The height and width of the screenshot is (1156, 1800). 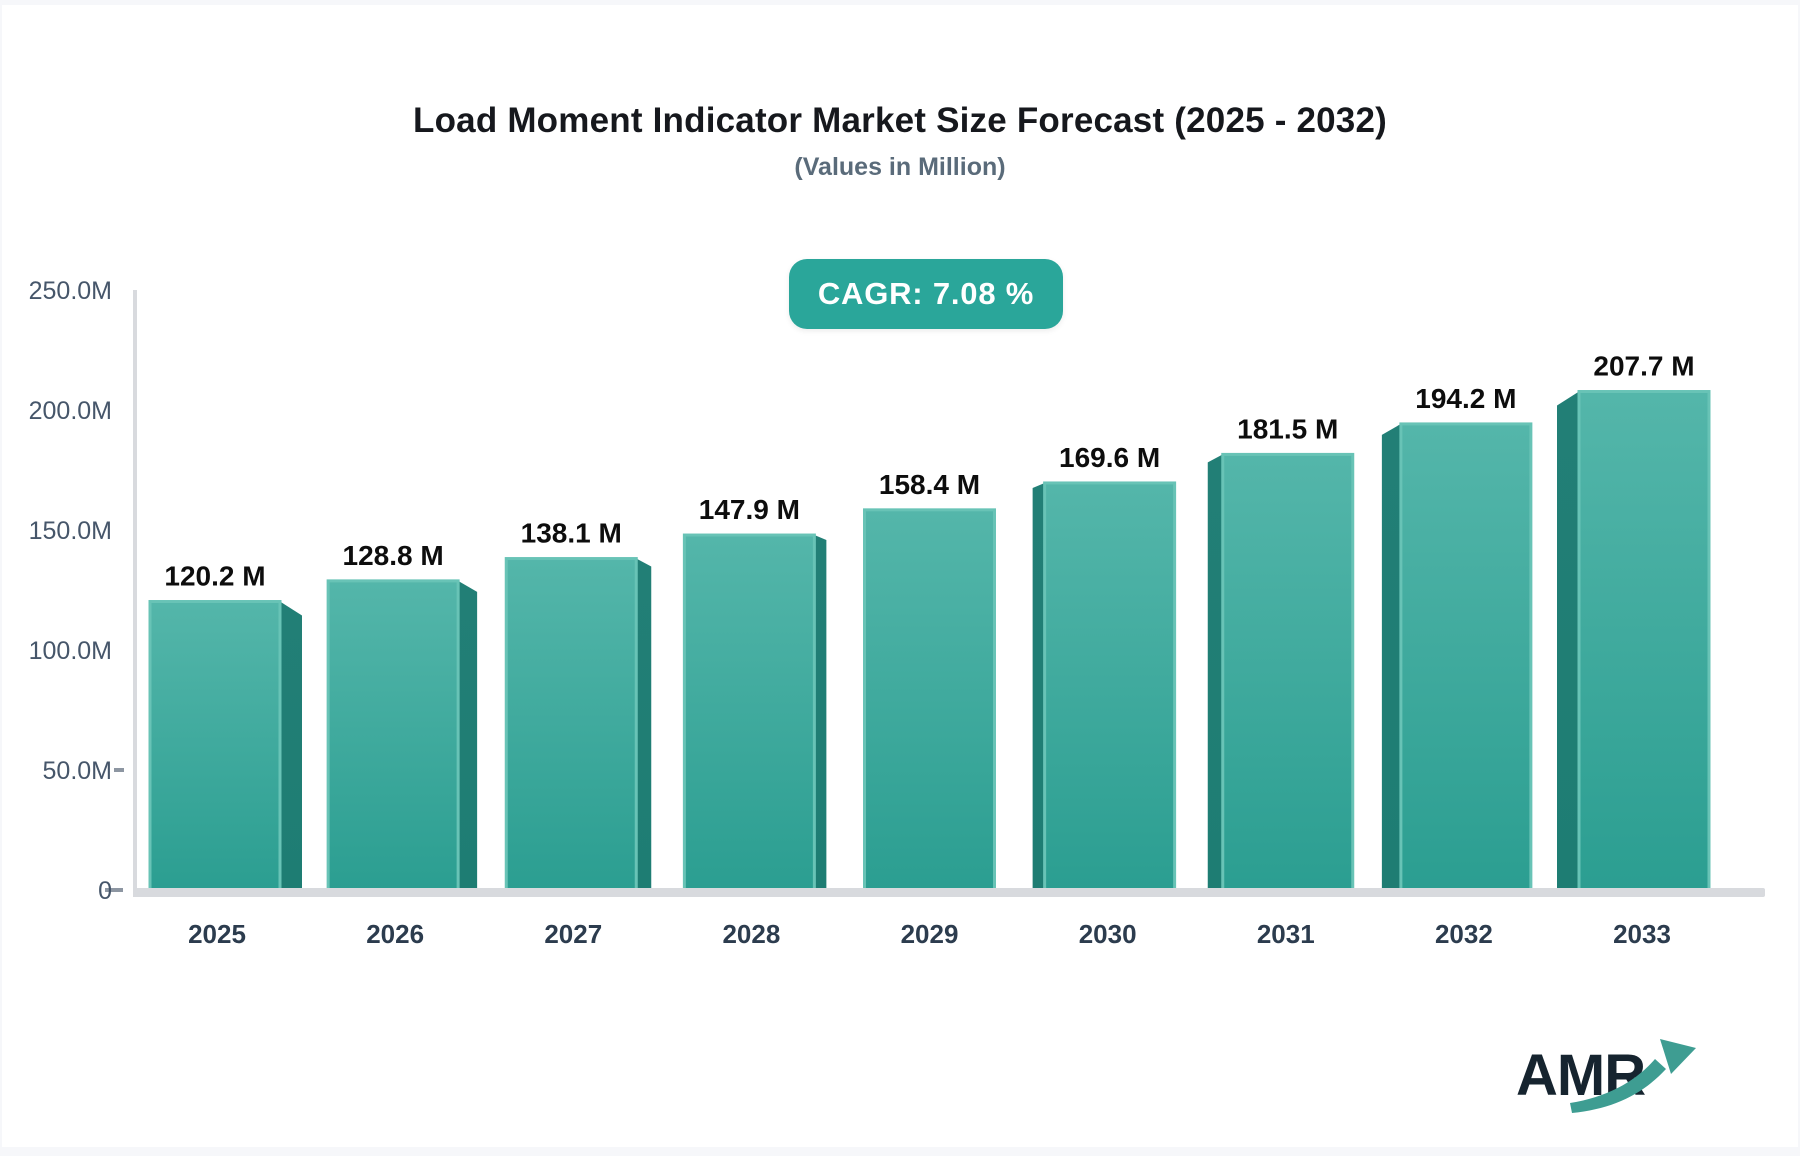 What do you see at coordinates (573, 934) in the screenshot?
I see `x-tick-label-2027: 2027` at bounding box center [573, 934].